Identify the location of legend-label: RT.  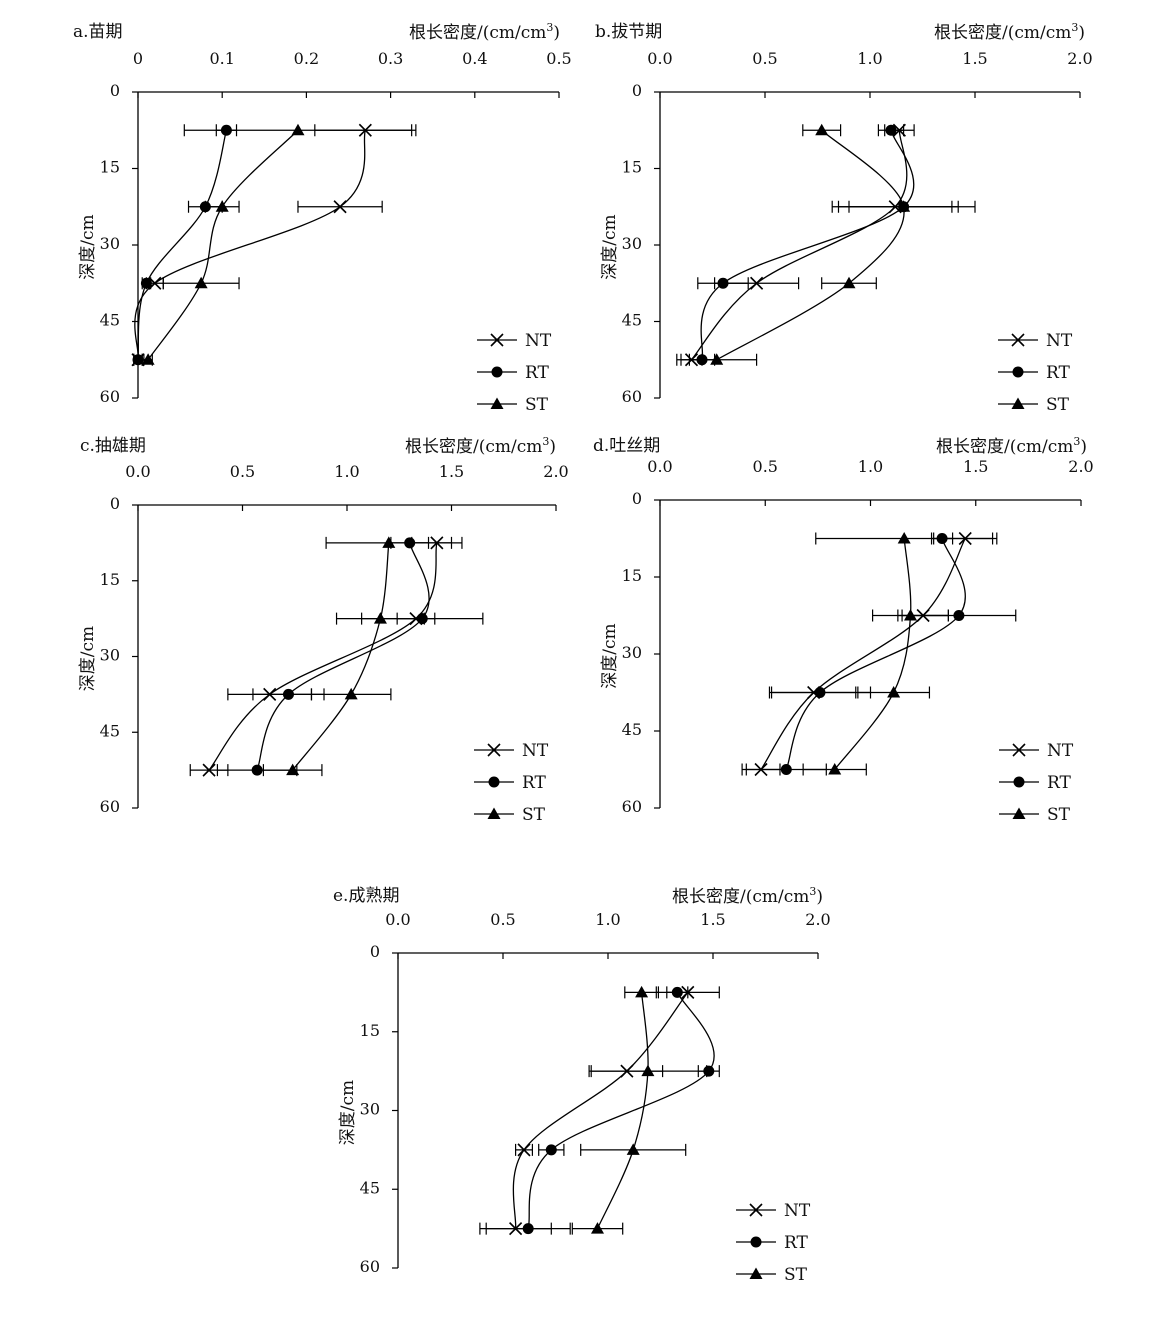
(1059, 783).